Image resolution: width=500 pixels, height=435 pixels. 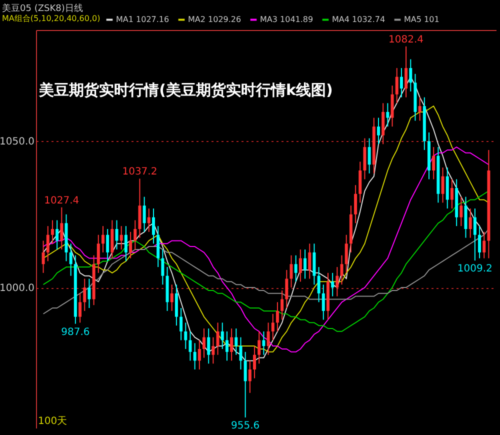 What do you see at coordinates (474, 269) in the screenshot?
I see `annotation: 1009.2` at bounding box center [474, 269].